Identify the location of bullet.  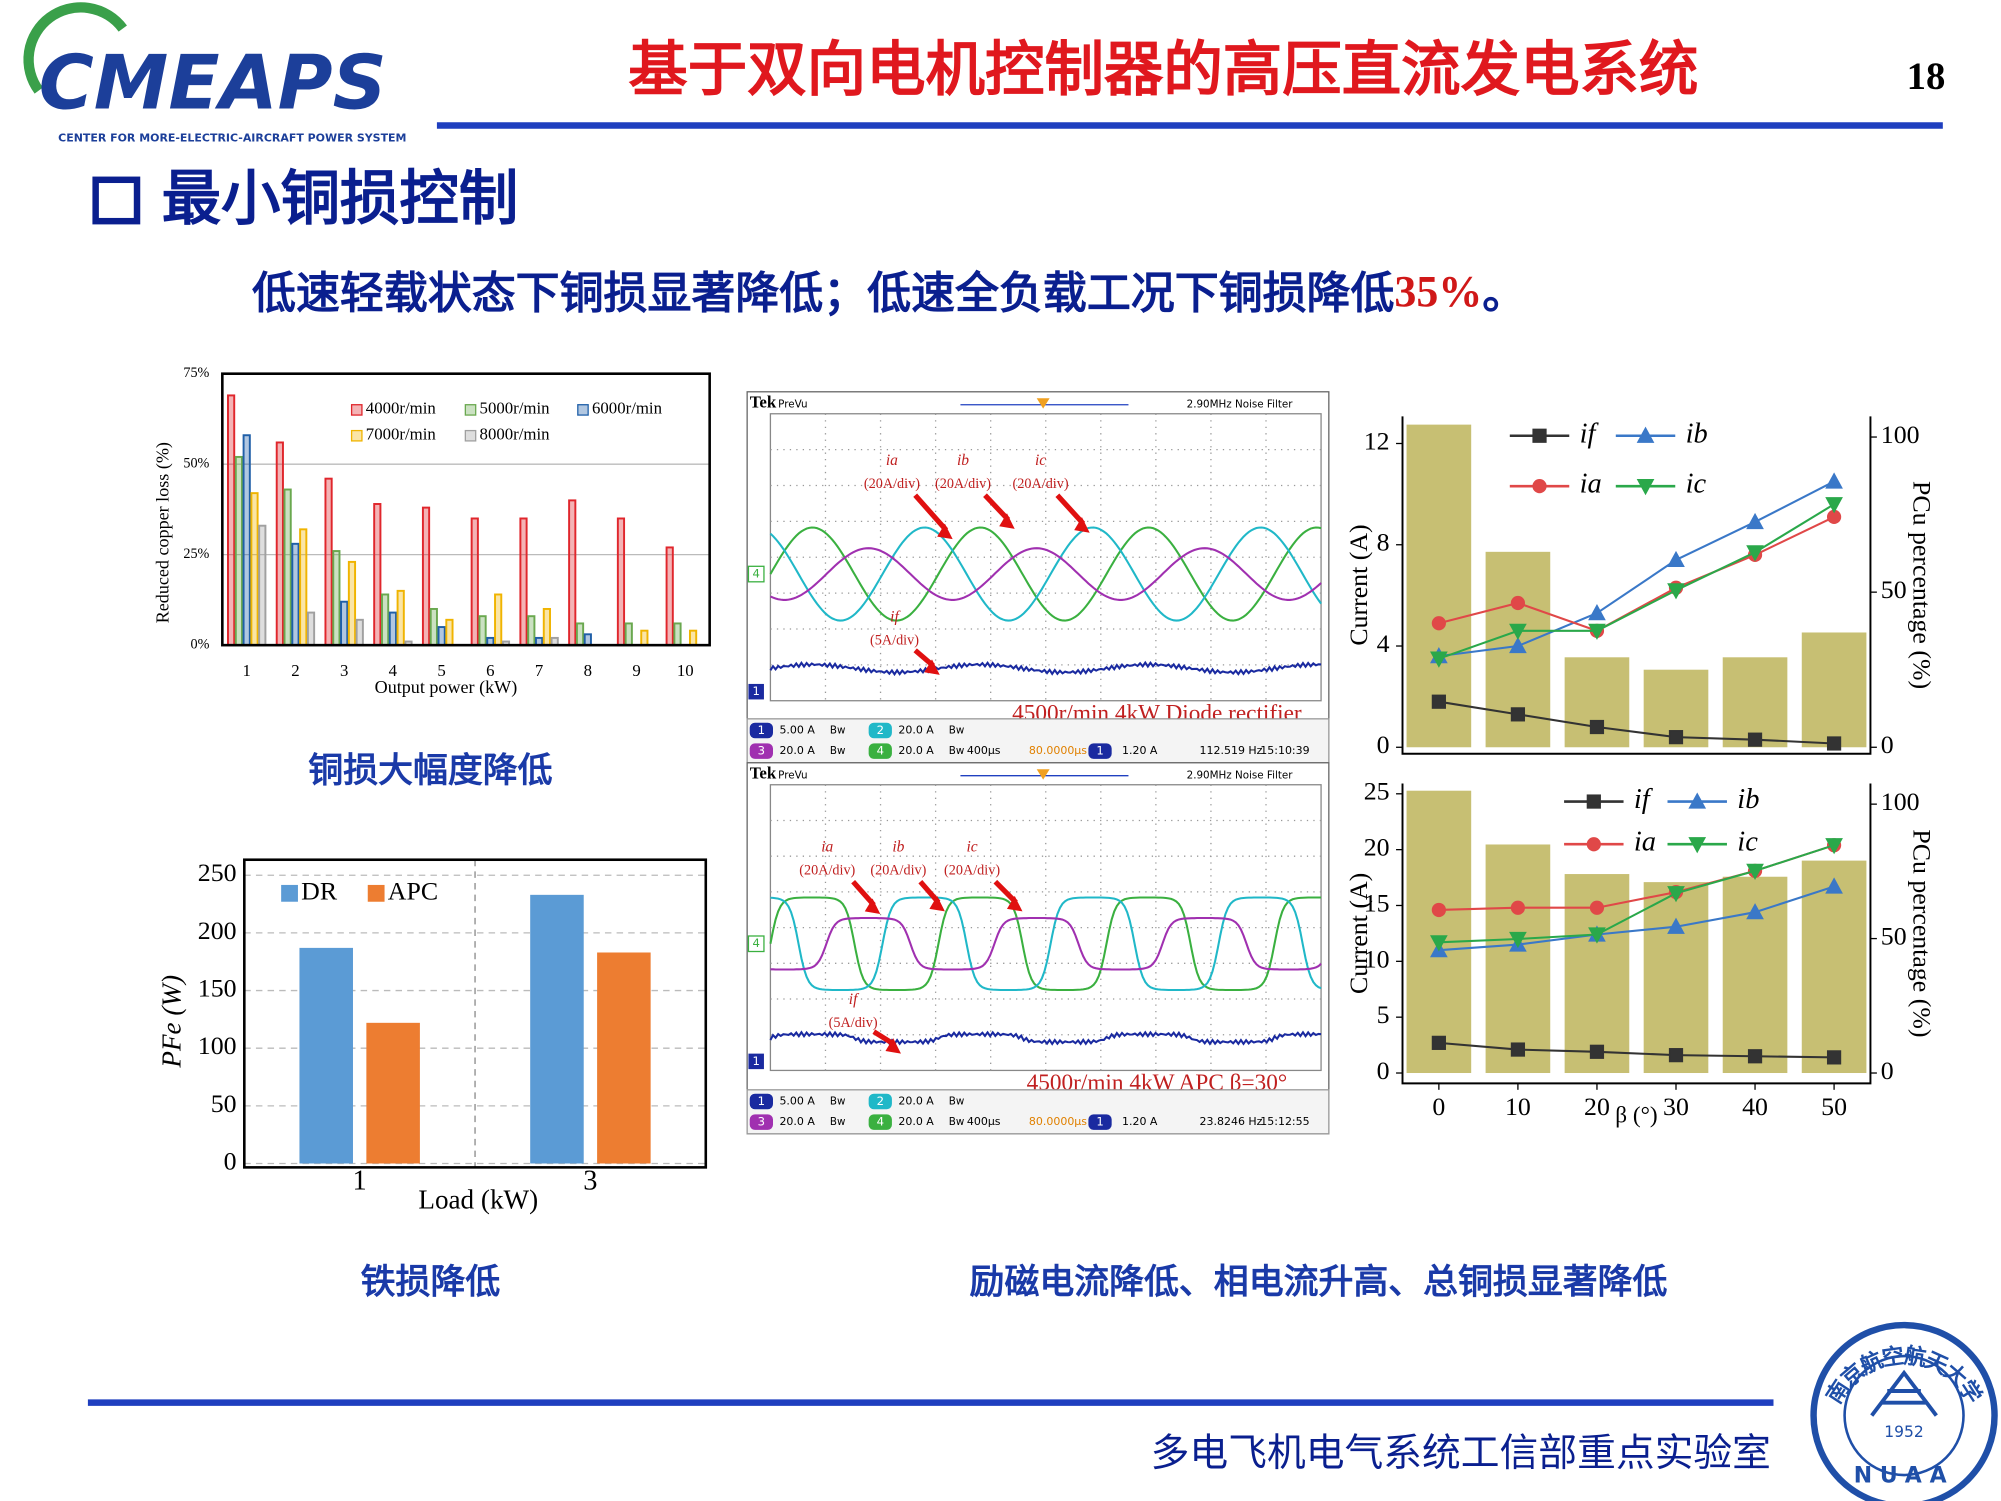
(116, 200).